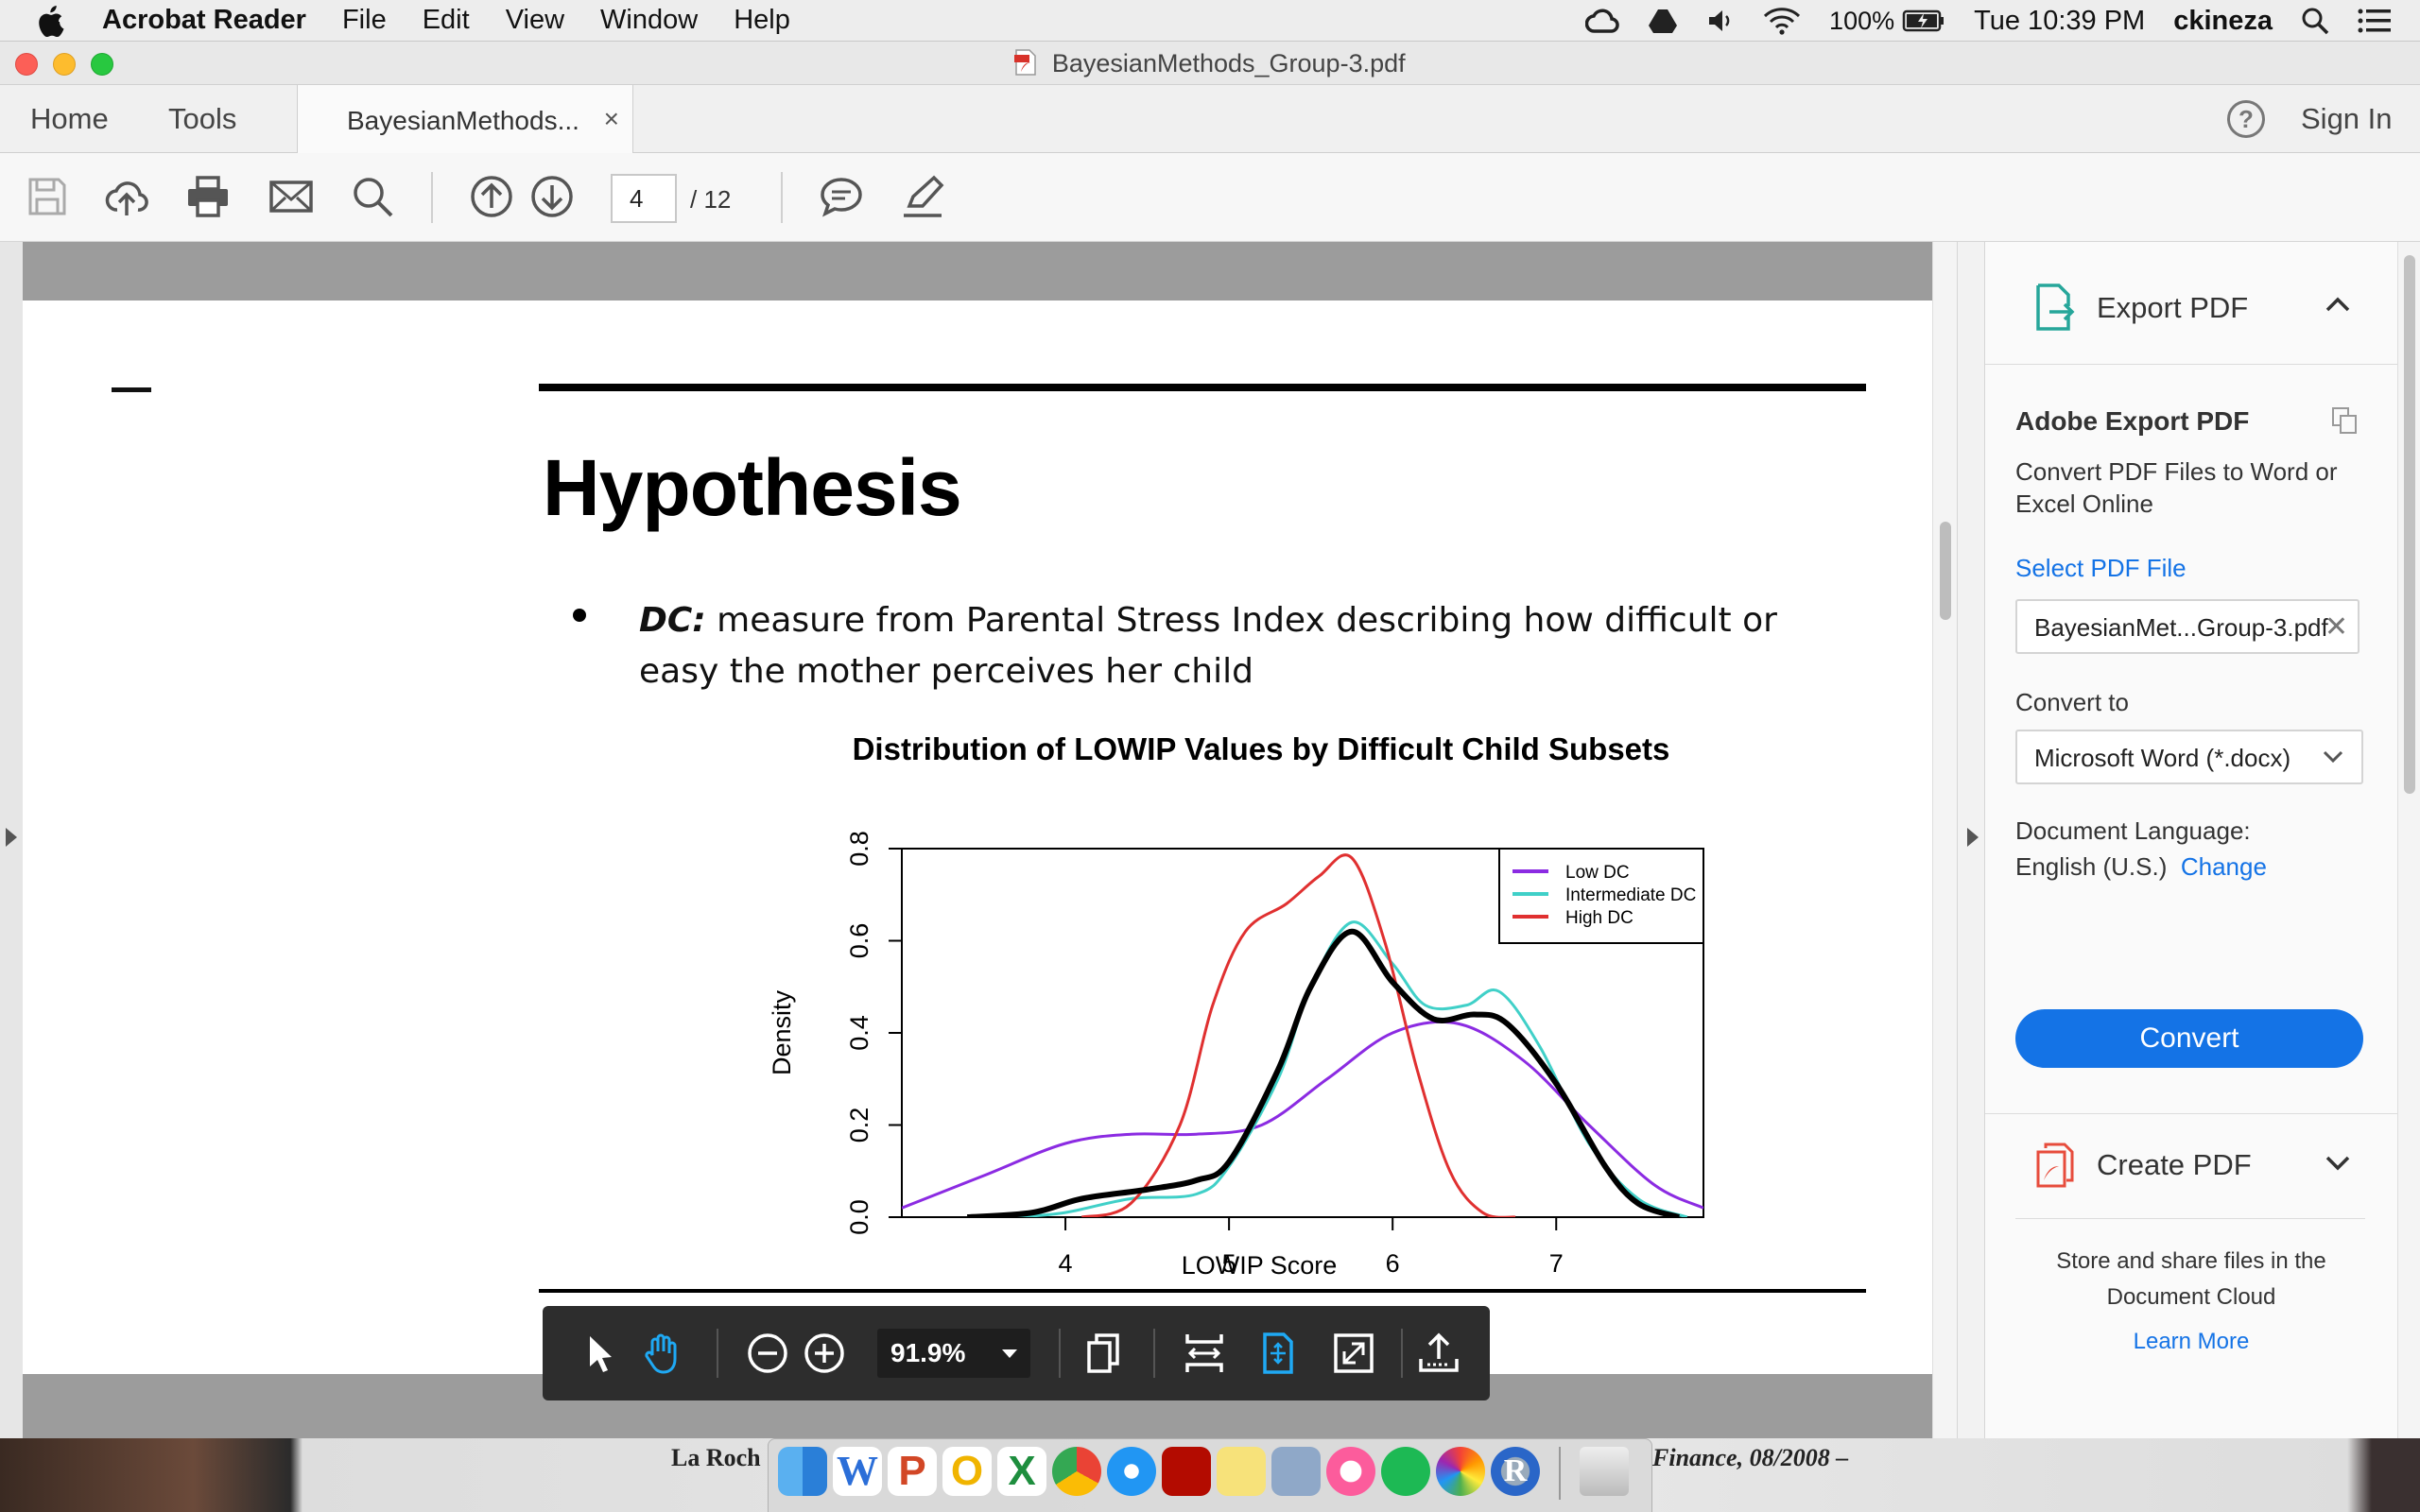 The height and width of the screenshot is (1512, 2420). I want to click on spotify-icon, so click(1405, 1471).